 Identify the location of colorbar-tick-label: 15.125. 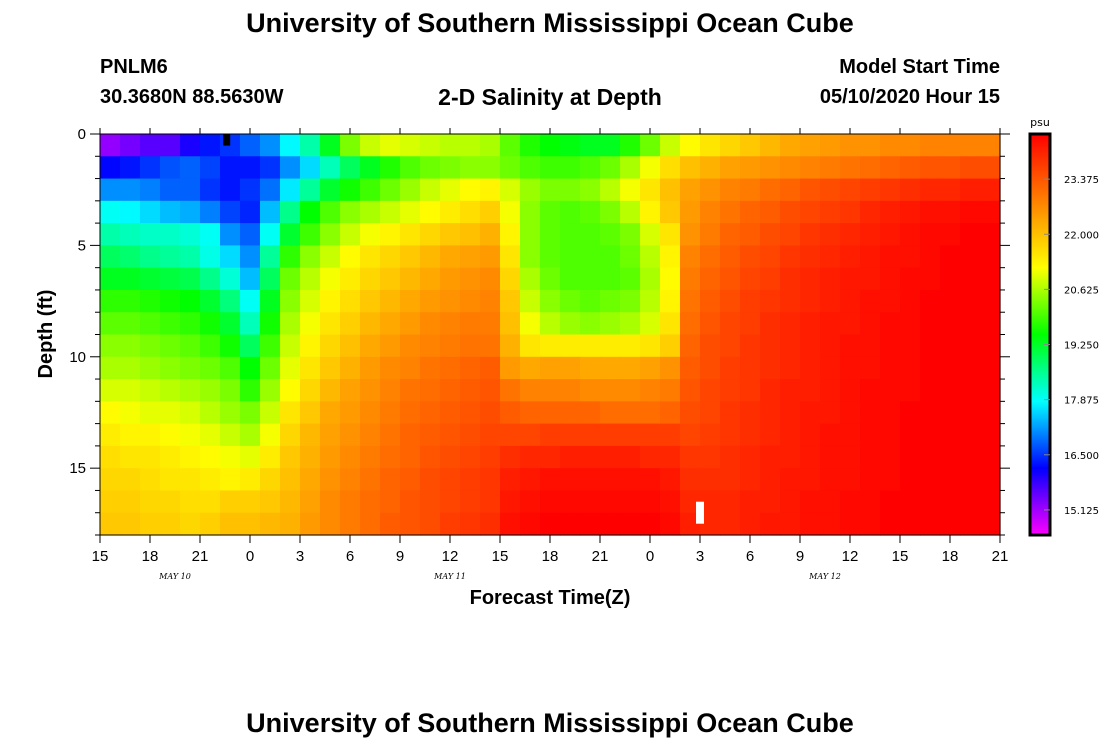
(1081, 511).